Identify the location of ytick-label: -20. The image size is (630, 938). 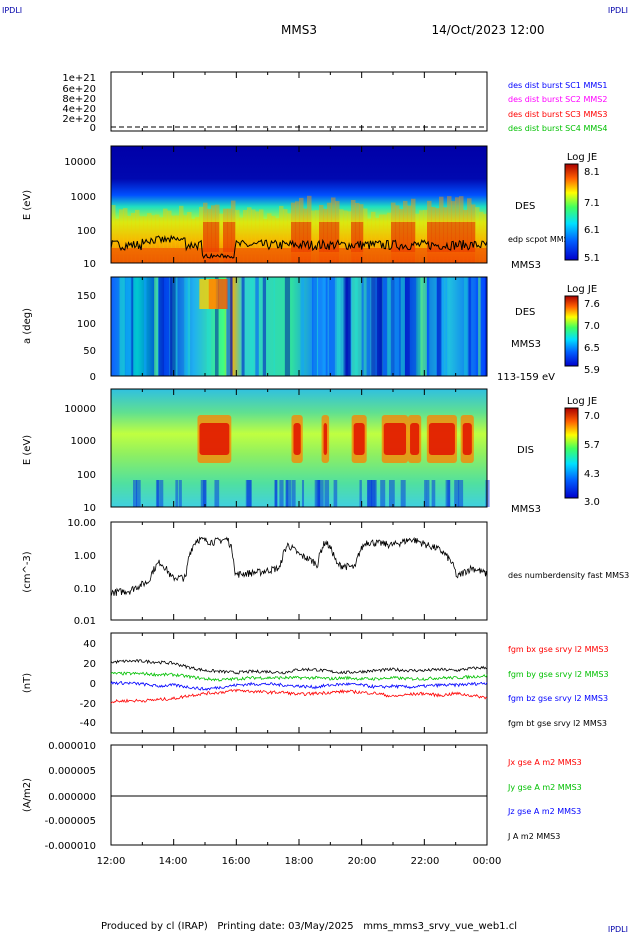
(88, 704).